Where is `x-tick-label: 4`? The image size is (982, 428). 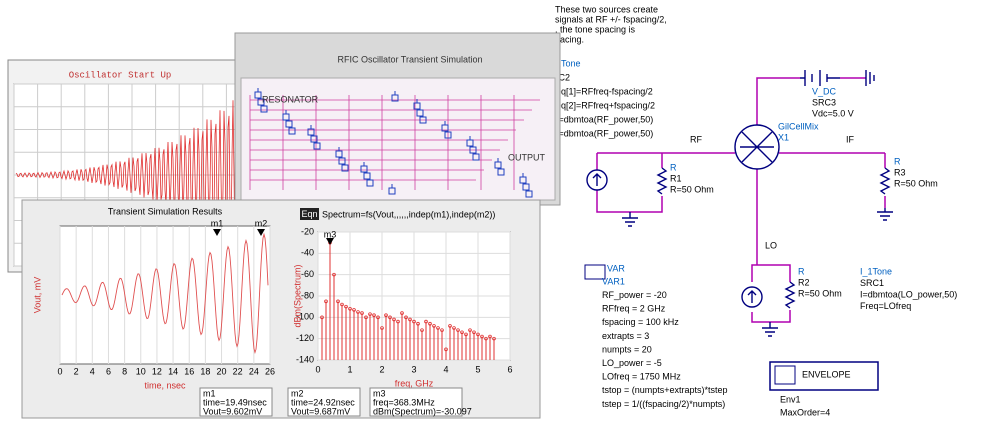
x-tick-label: 4 is located at coordinates (445, 369).